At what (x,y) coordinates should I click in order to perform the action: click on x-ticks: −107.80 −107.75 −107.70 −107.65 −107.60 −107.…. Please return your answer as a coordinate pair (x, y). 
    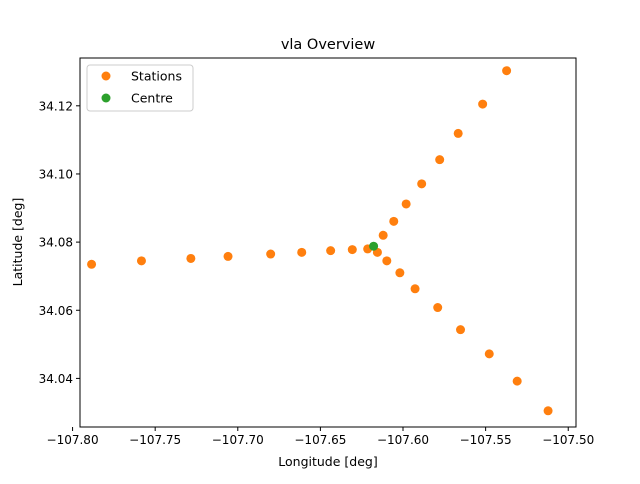
    Looking at the image, I should click on (320, 437).